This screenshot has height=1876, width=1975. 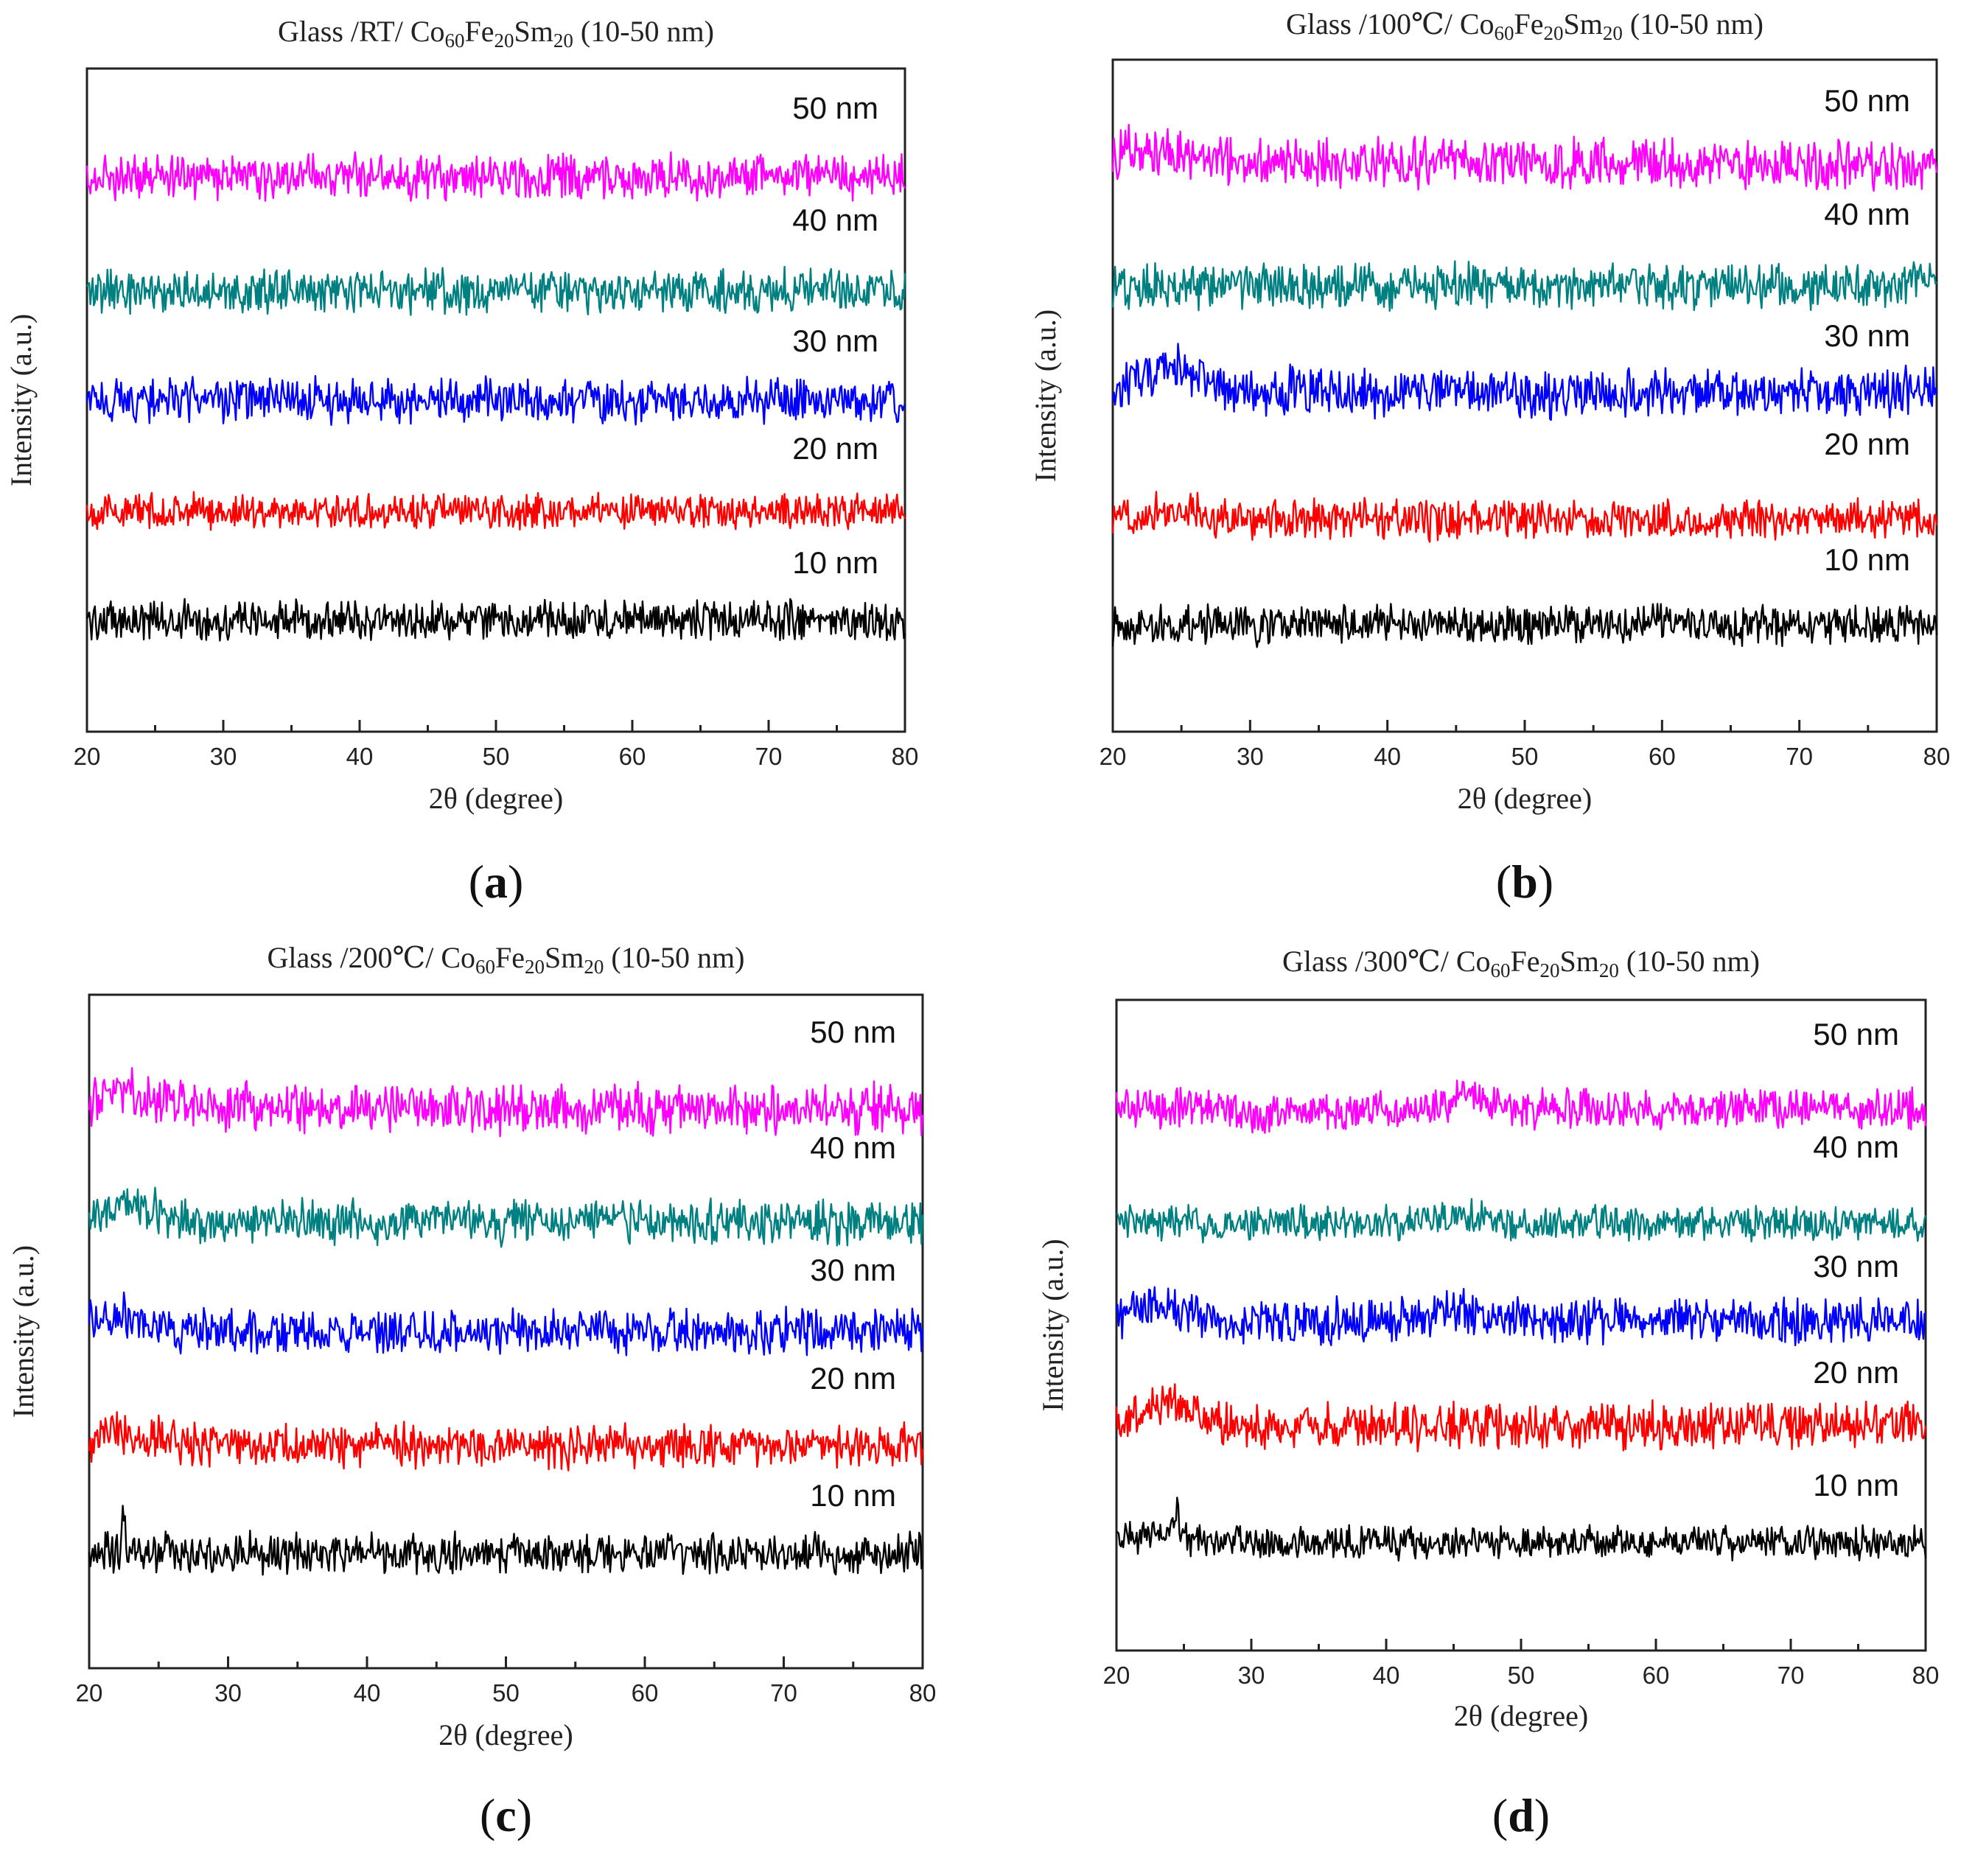 What do you see at coordinates (506, 1815) in the screenshot?
I see `panel-caption: (c)` at bounding box center [506, 1815].